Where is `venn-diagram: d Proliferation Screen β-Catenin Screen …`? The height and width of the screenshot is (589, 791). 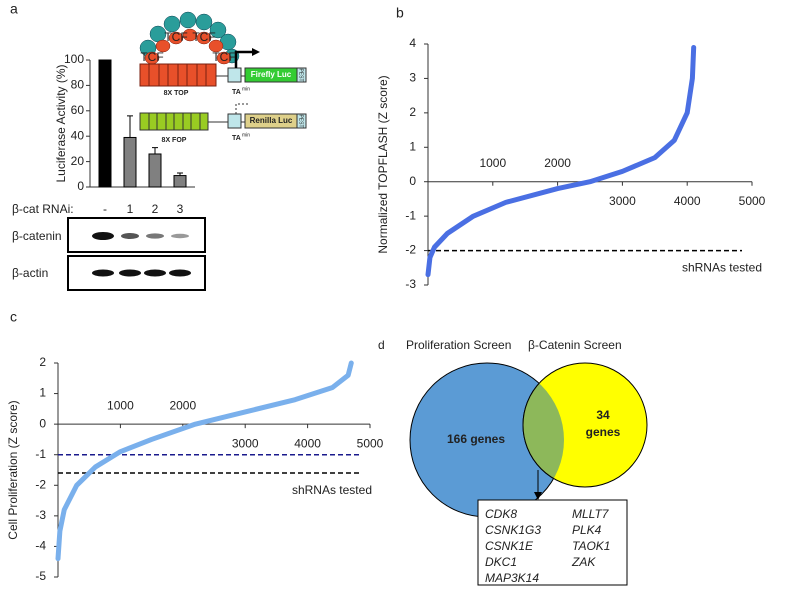 venn-diagram: d Proliferation Screen β-Catenin Screen … is located at coordinates (513, 462).